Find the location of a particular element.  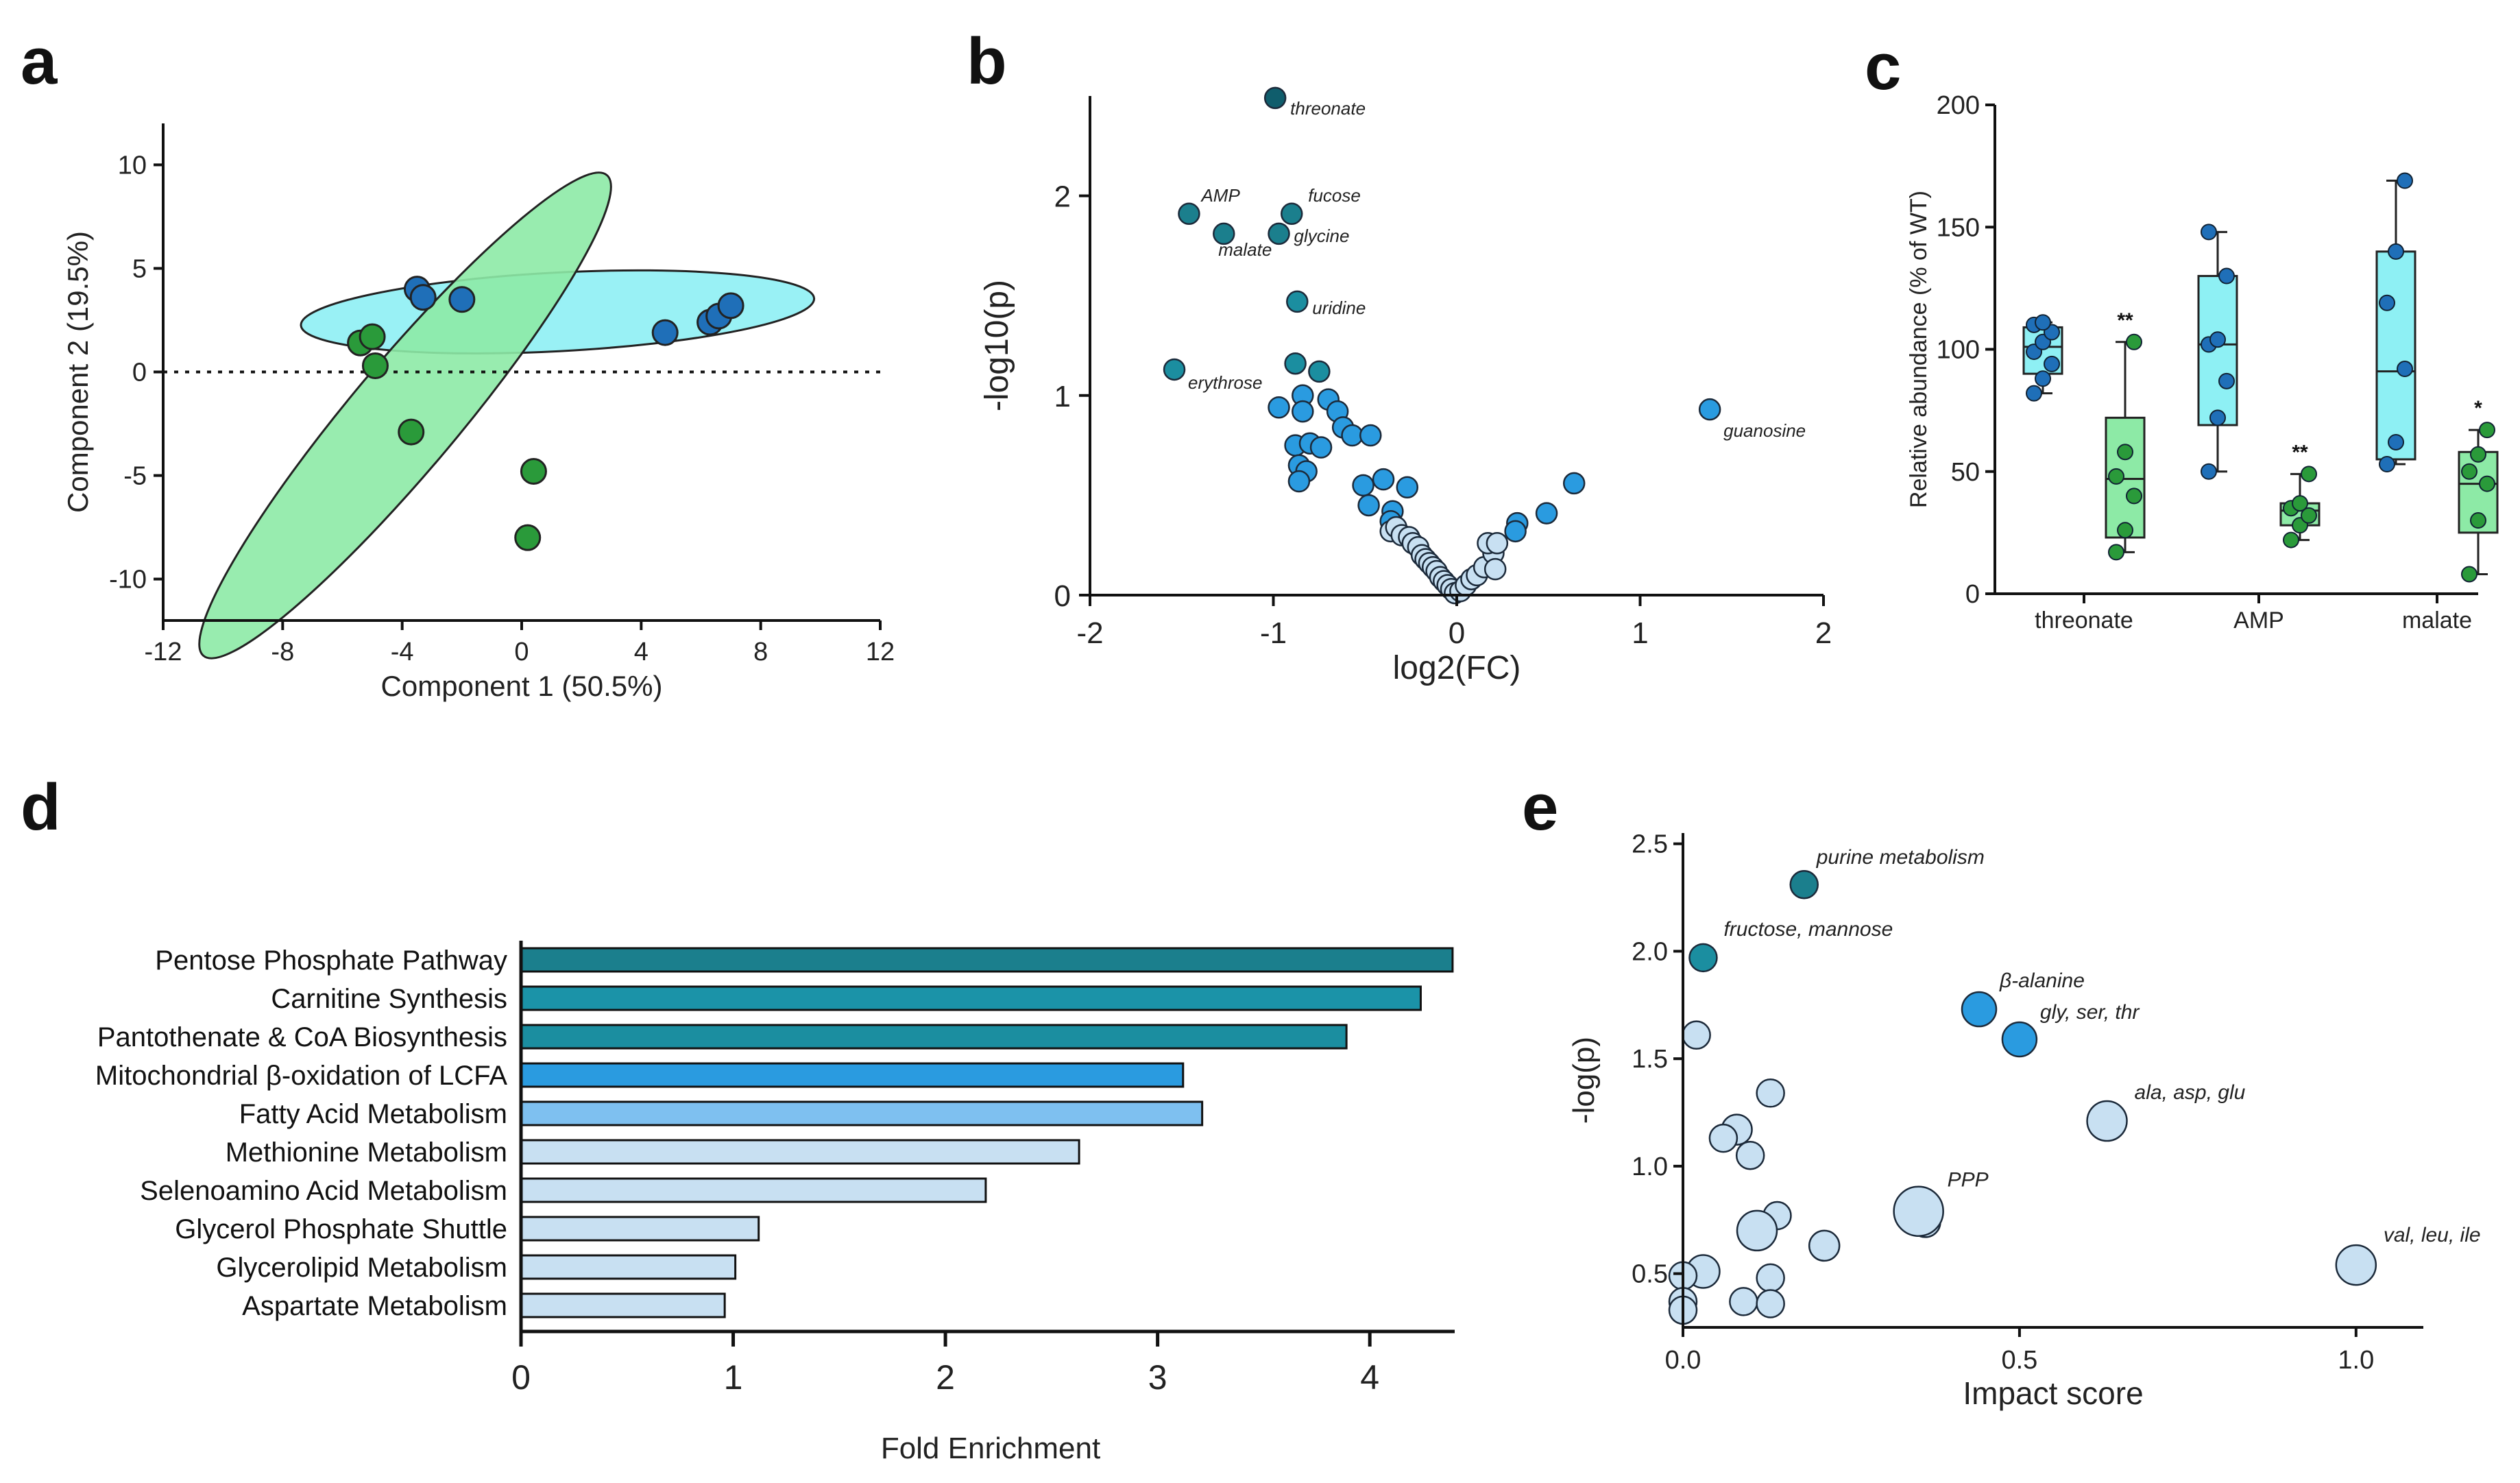

pathway-label: β-alanine is located at coordinates (2042, 980).